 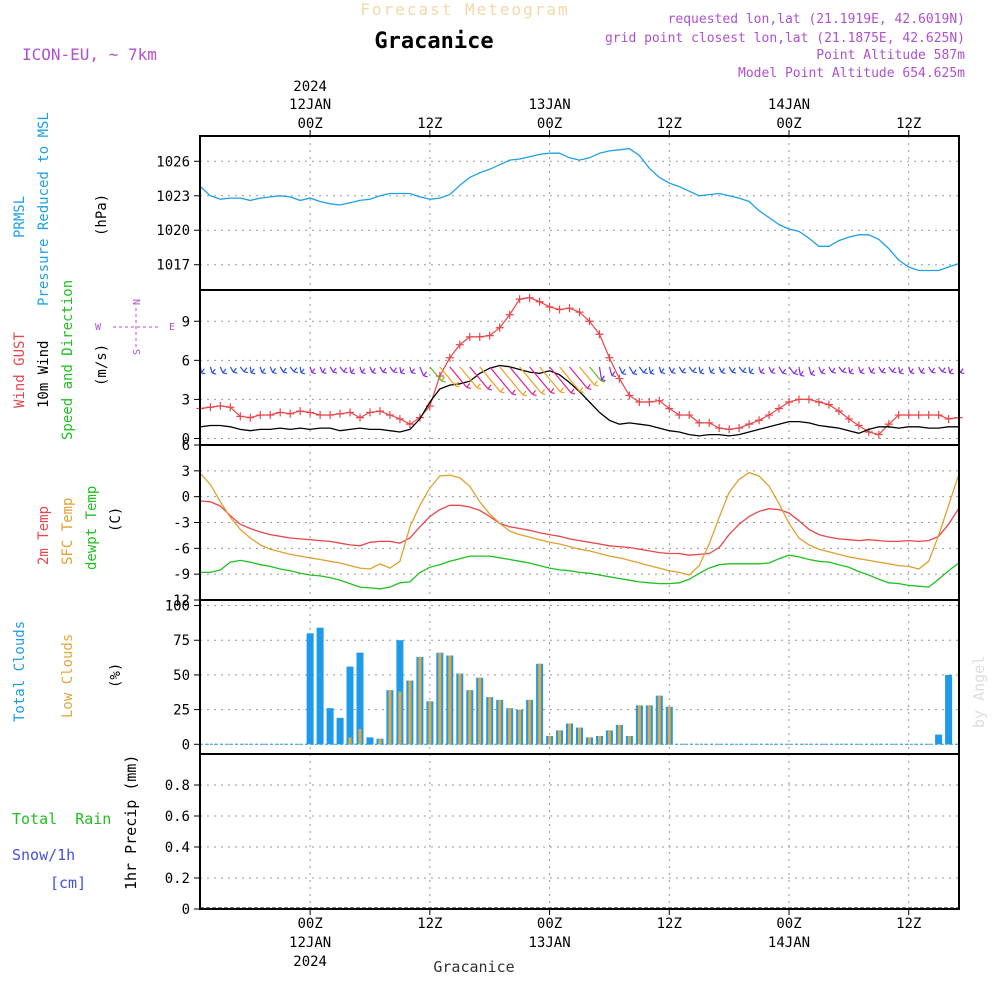 What do you see at coordinates (181, 676) in the screenshot?
I see `y-tick-label: 50` at bounding box center [181, 676].